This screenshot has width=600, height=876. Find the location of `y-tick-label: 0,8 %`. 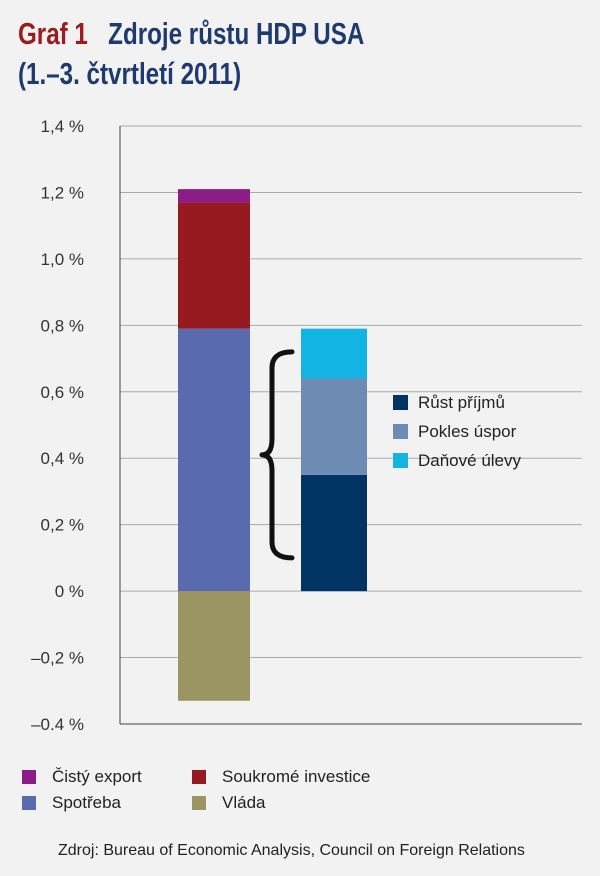

y-tick-label: 0,8 % is located at coordinates (62, 325).